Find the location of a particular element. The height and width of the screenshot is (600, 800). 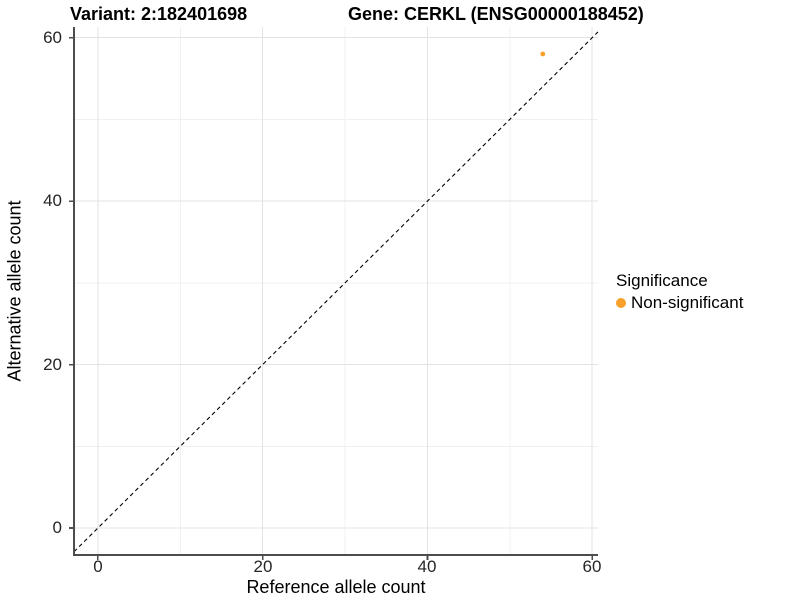

x-tick-label: 60 is located at coordinates (592, 566).